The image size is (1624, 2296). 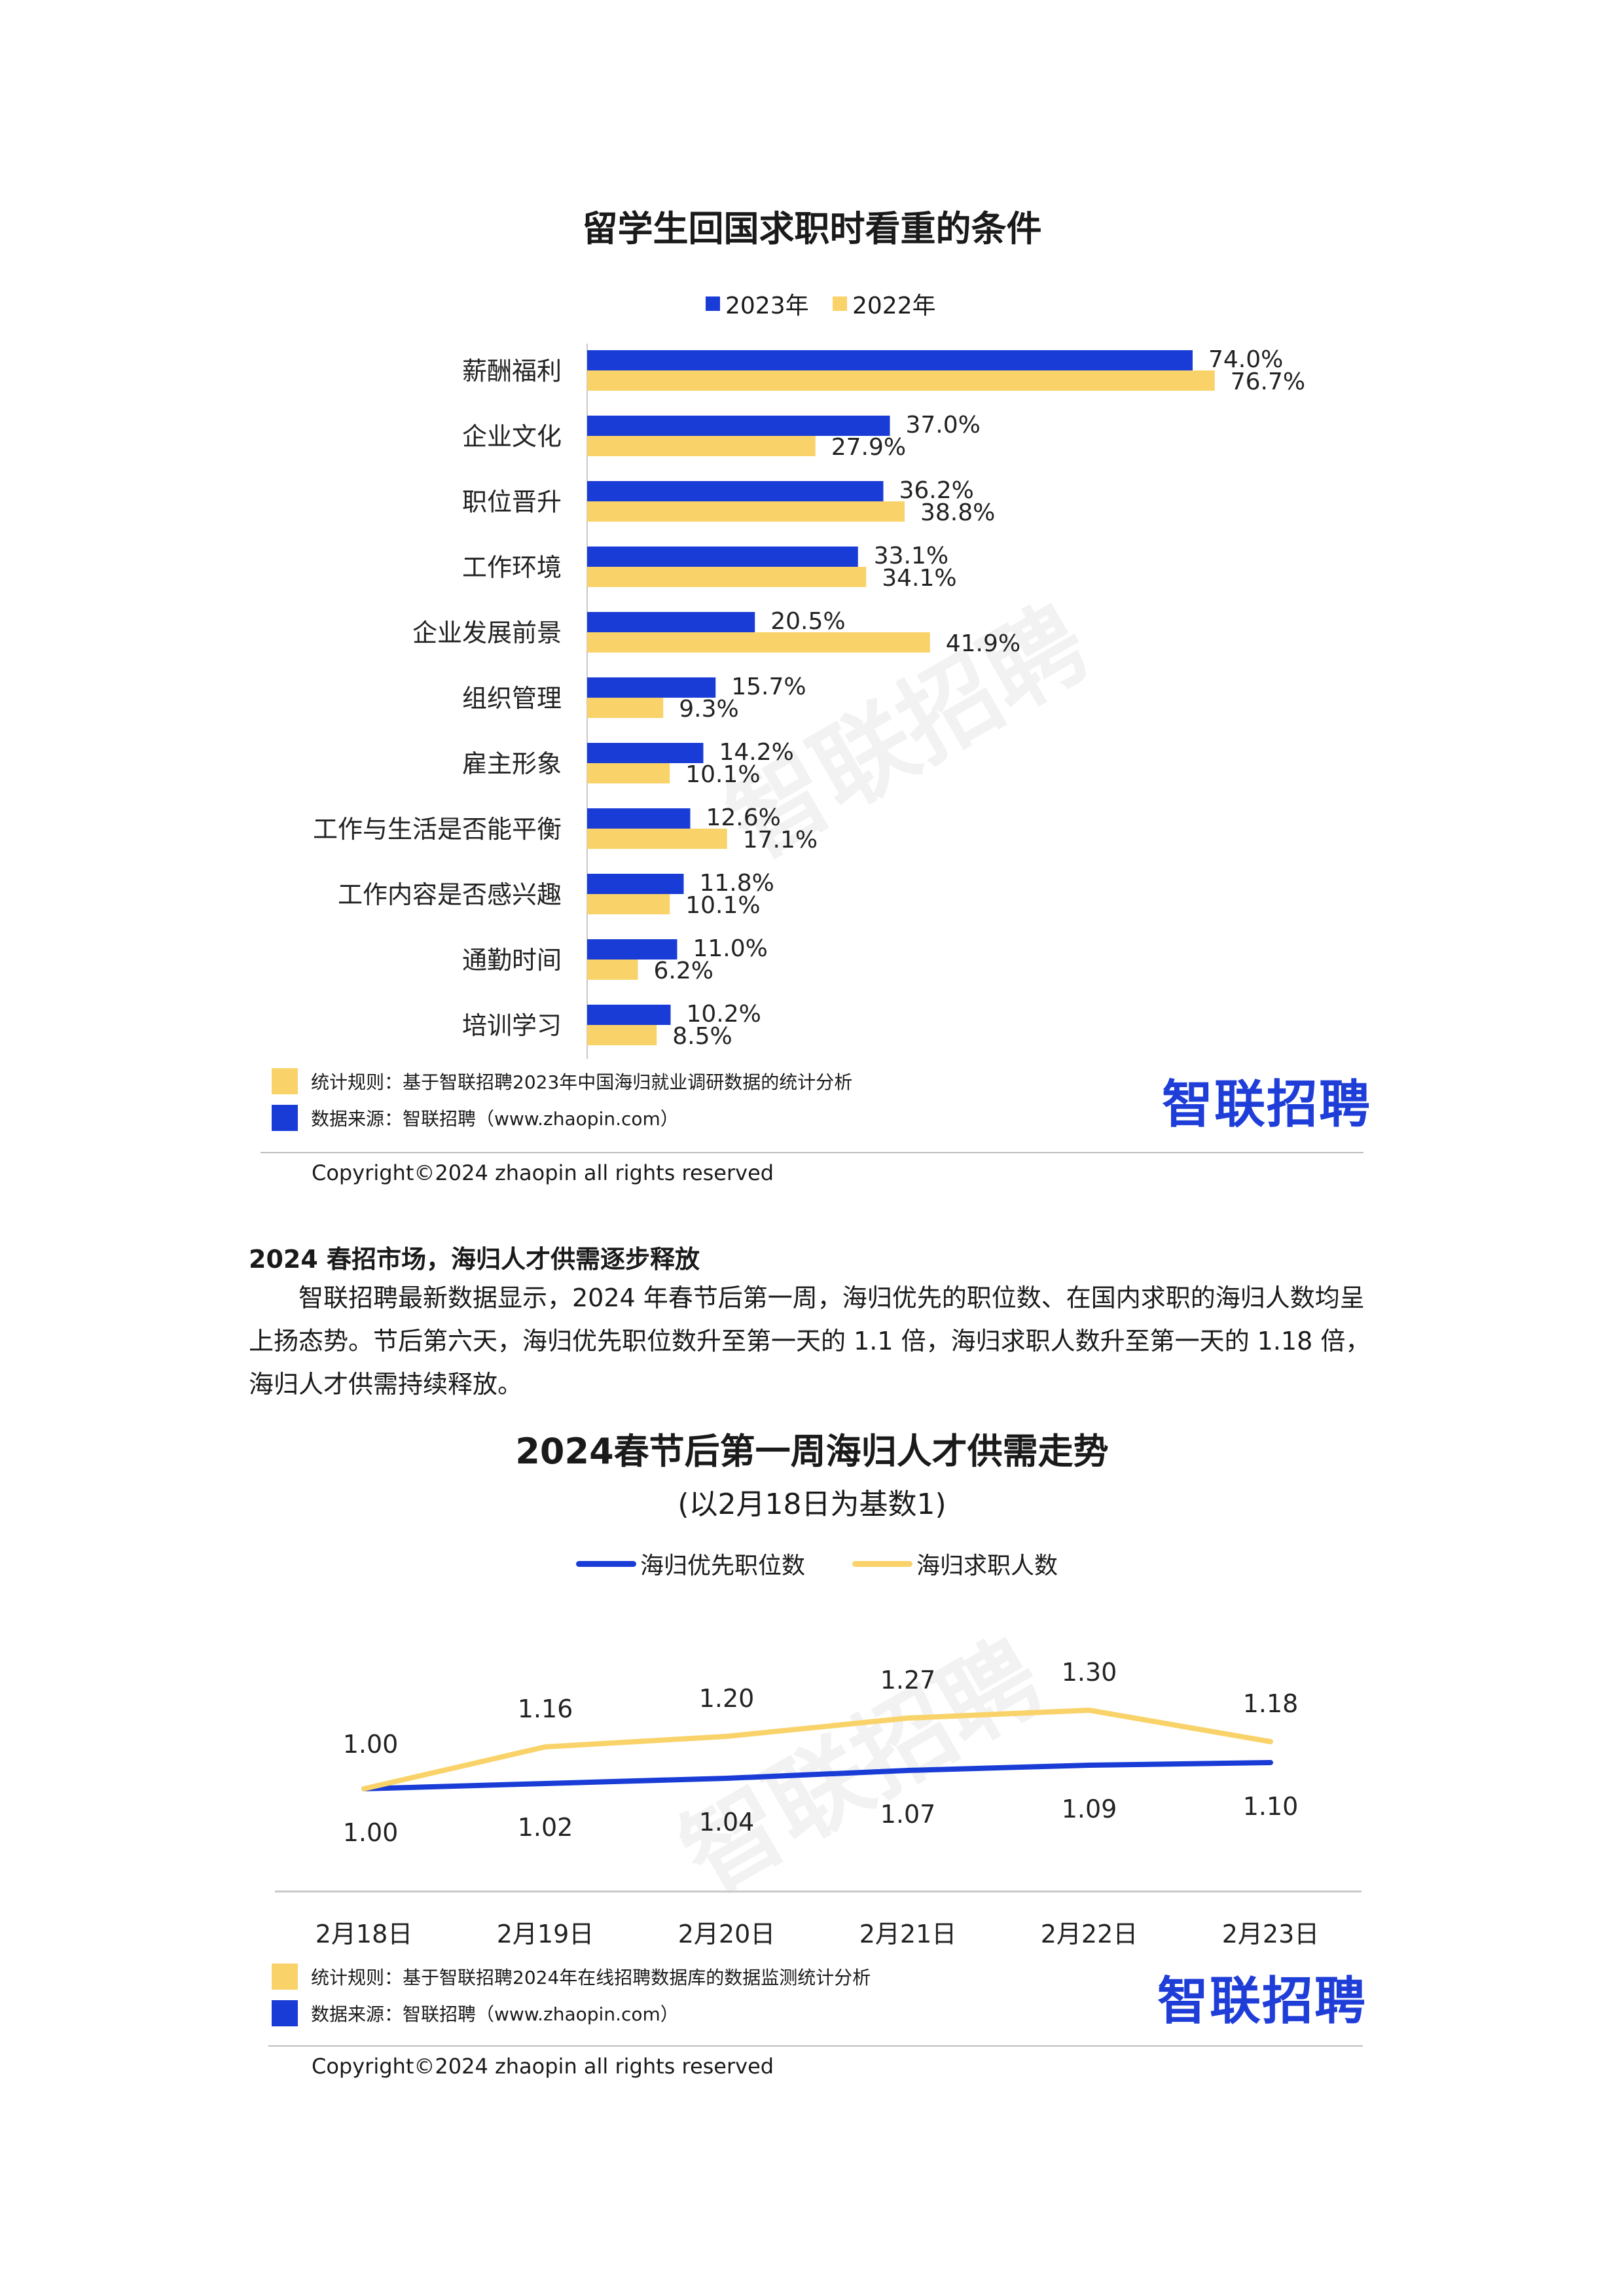 I want to click on category-label: 通勤时间, so click(x=512, y=960).